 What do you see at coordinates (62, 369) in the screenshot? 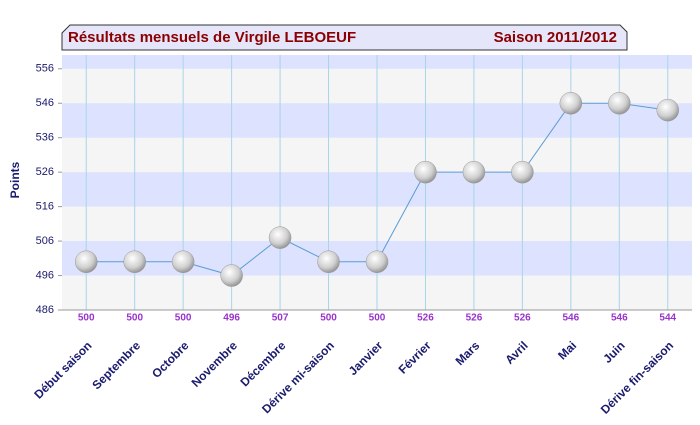
I see `x-tick-label: Début saison` at bounding box center [62, 369].